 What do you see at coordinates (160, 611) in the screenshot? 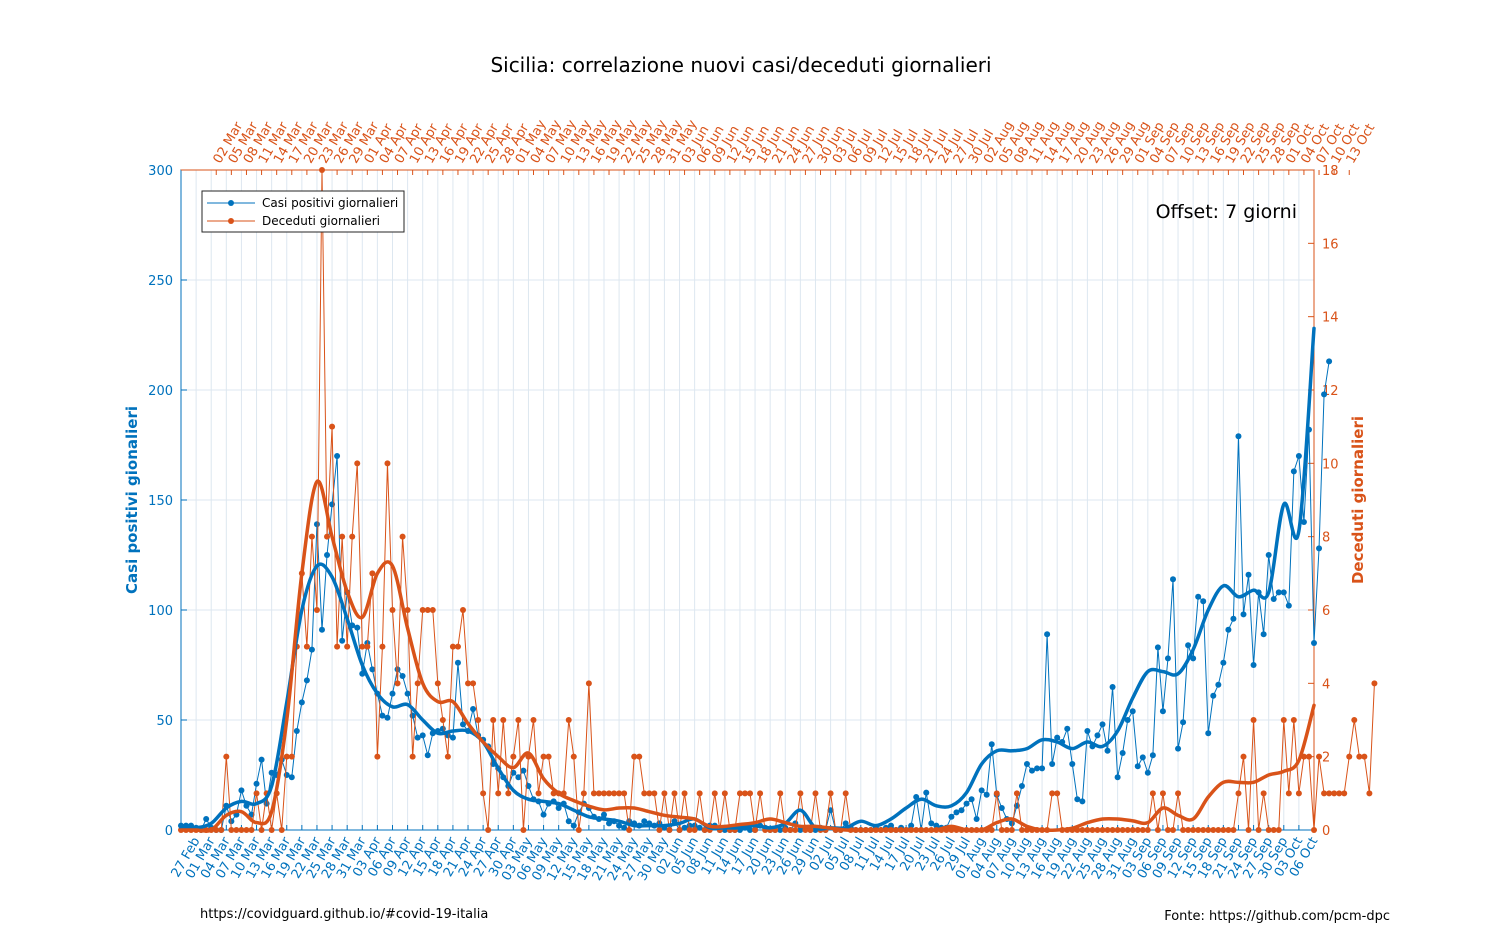
I see `y-tick-label-left: 100` at bounding box center [160, 611].